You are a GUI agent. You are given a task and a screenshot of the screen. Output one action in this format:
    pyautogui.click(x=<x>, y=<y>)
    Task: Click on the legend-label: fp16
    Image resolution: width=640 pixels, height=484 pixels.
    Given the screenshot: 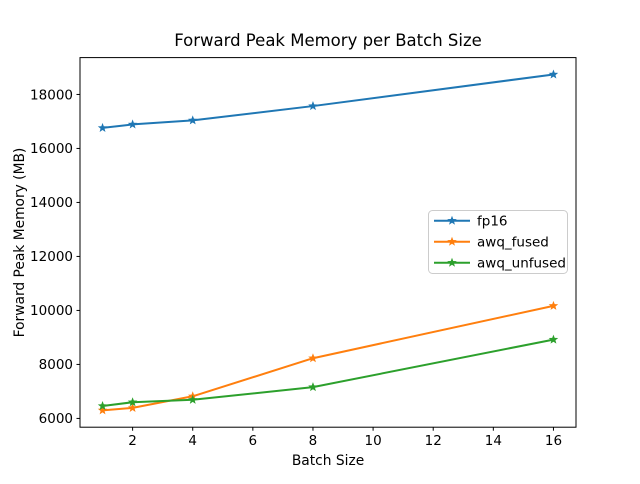 What is the action you would take?
    pyautogui.click(x=492, y=222)
    